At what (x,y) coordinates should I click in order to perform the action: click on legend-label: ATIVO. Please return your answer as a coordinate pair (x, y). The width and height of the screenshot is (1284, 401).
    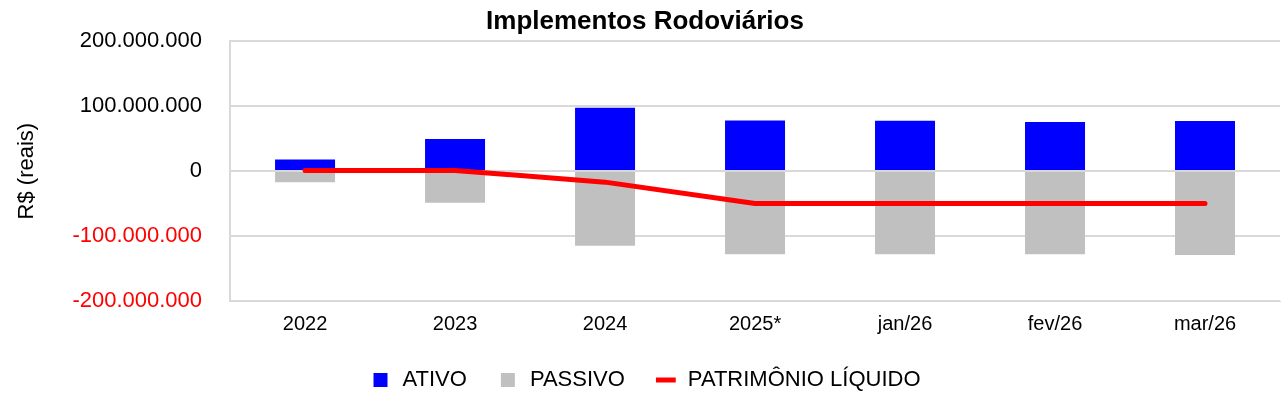
    Looking at the image, I should click on (434, 379).